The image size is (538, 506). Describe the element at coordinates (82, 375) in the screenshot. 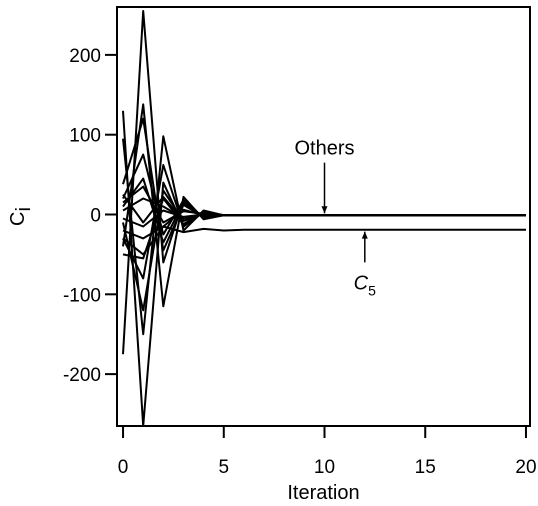

I see `y-tick-label: -200` at that location.